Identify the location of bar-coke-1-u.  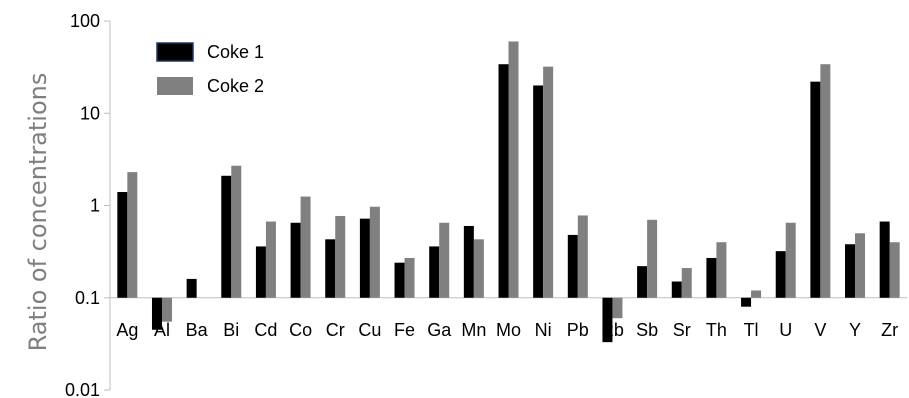
(780, 274).